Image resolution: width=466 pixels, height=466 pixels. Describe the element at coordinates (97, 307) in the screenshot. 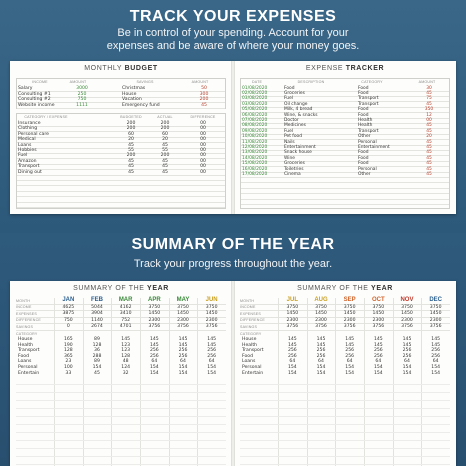

I see `left-summary-value: 5044` at that location.